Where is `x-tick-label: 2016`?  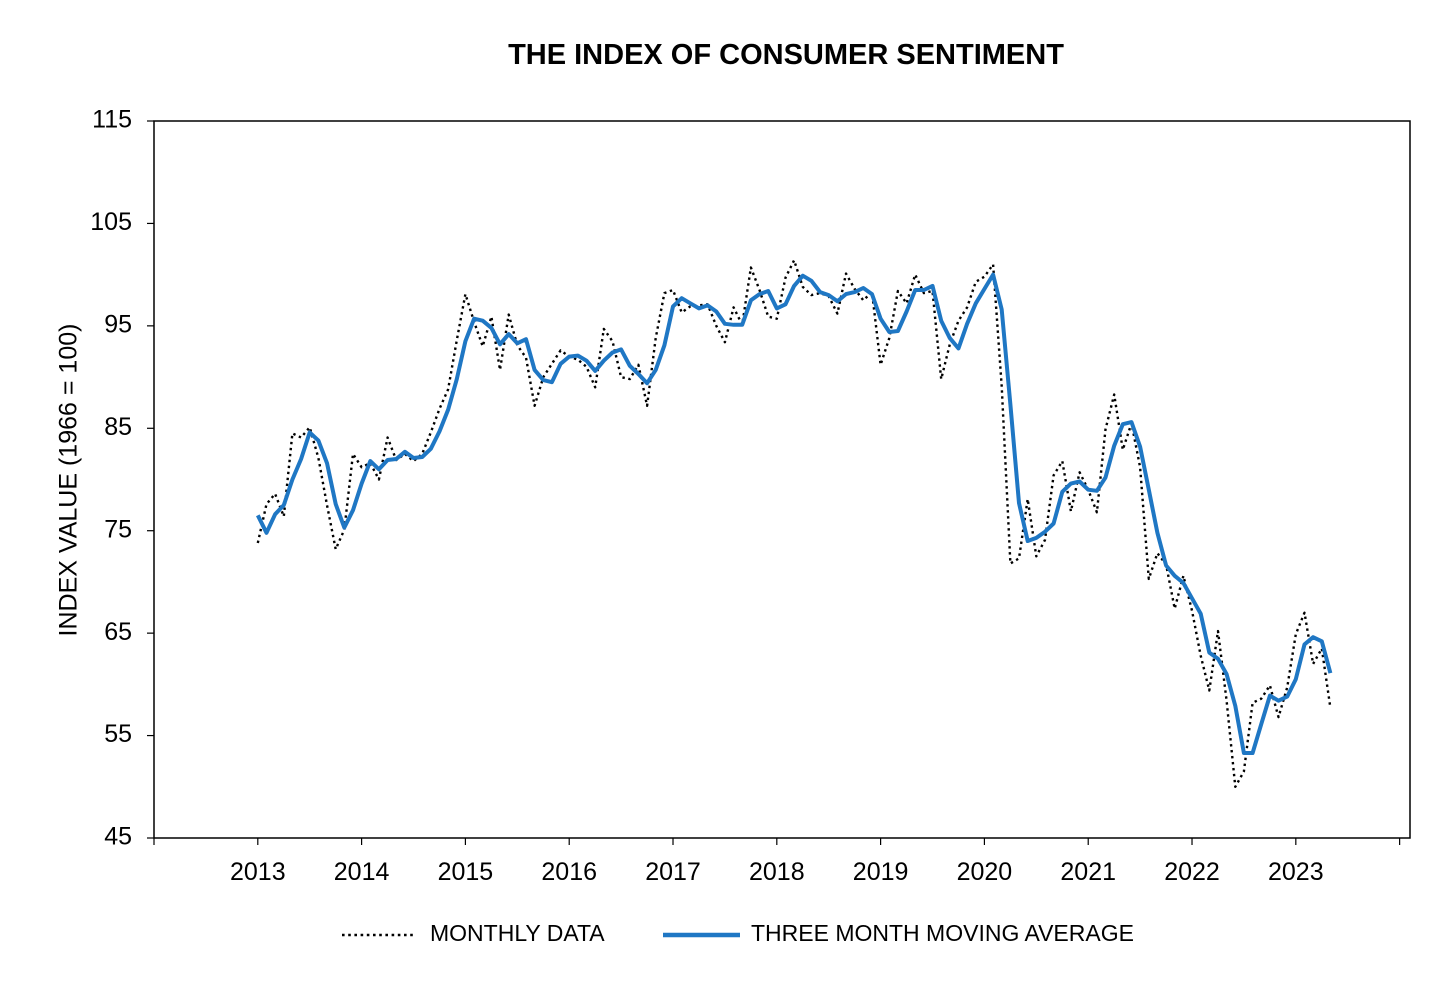
x-tick-label: 2016 is located at coordinates (569, 872).